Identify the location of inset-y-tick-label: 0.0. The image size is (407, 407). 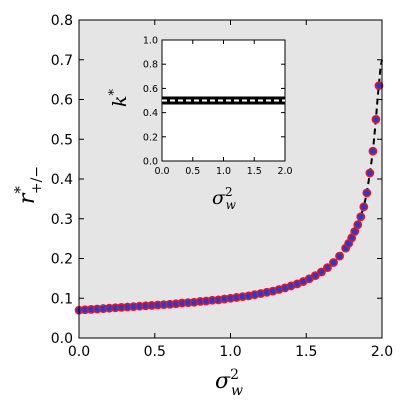
(150, 162).